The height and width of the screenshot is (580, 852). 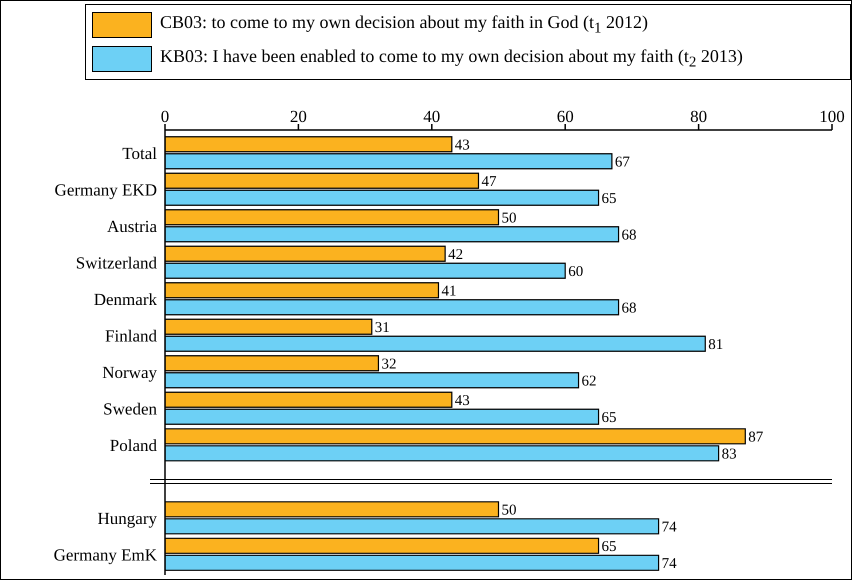 What do you see at coordinates (622, 162) in the screenshot?
I see `data-label: 67` at bounding box center [622, 162].